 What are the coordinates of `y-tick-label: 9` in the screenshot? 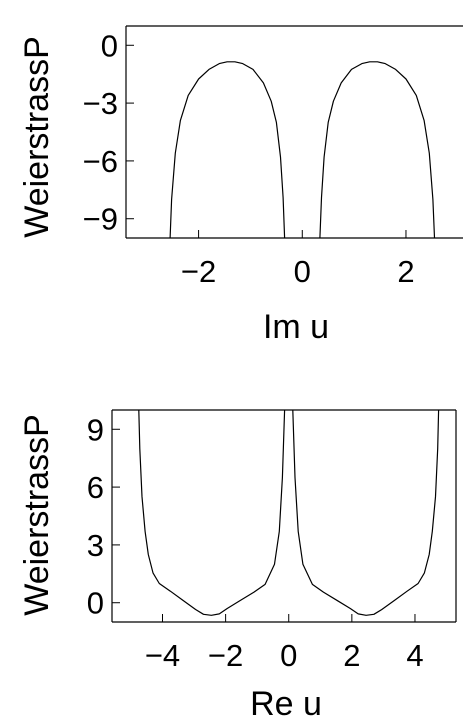 It's located at (95, 429).